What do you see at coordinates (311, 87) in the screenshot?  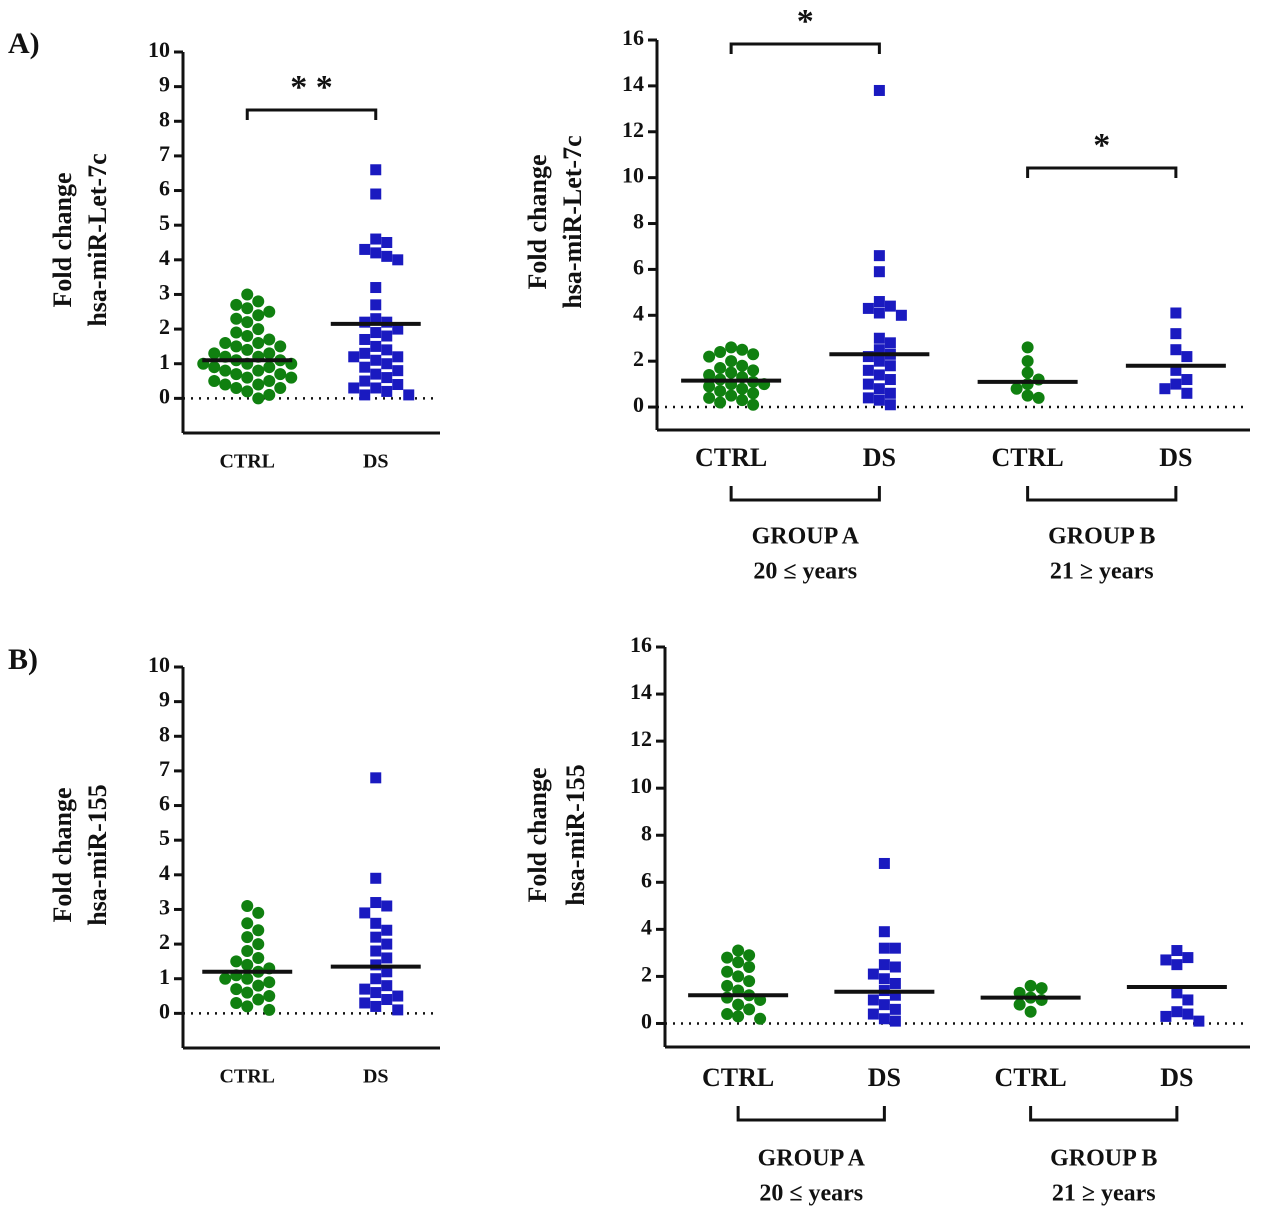 I see `significance-label: * *` at bounding box center [311, 87].